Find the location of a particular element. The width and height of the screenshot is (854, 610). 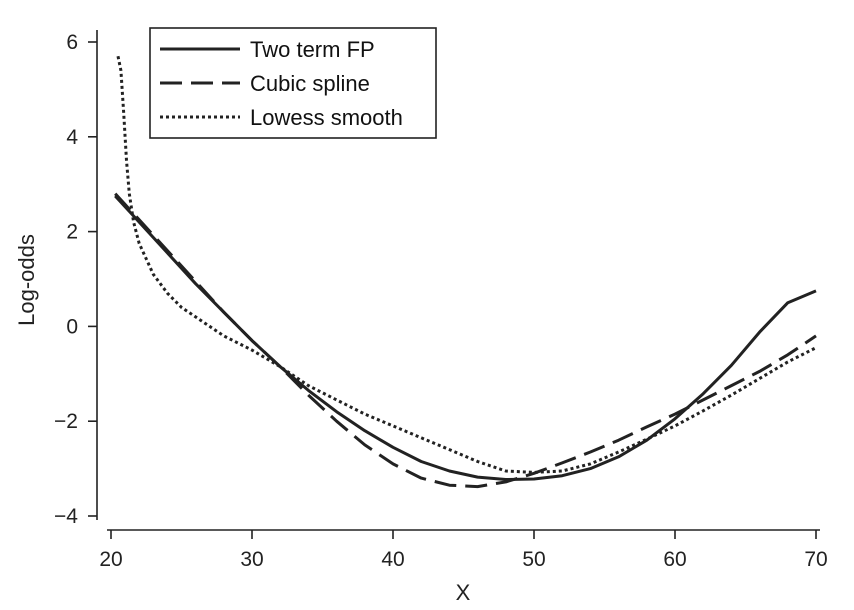

y-tick-label: 4 is located at coordinates (72, 137).